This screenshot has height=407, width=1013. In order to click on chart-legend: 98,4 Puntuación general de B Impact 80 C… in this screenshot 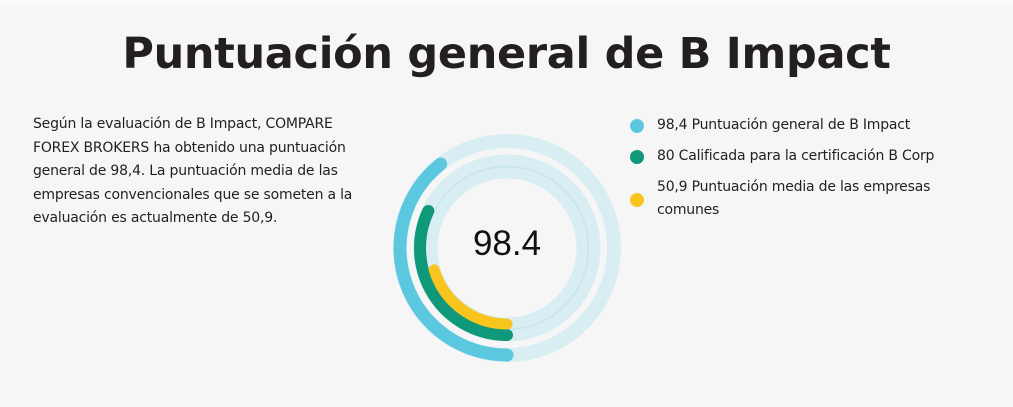, I will do `click(809, 168)`.